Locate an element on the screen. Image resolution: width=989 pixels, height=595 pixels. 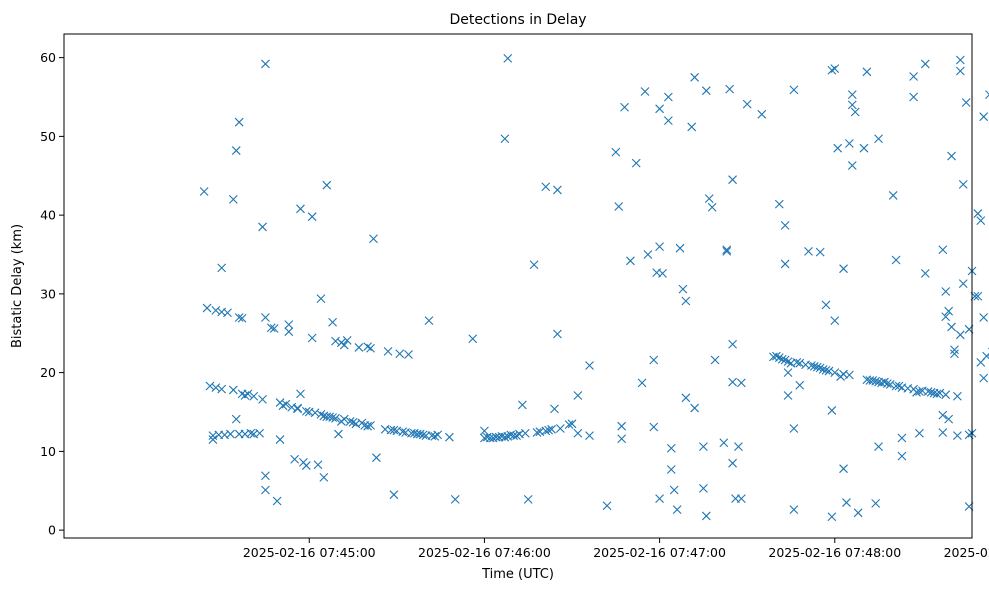
chart-title: Detections in Delay is located at coordinates (517, 20).